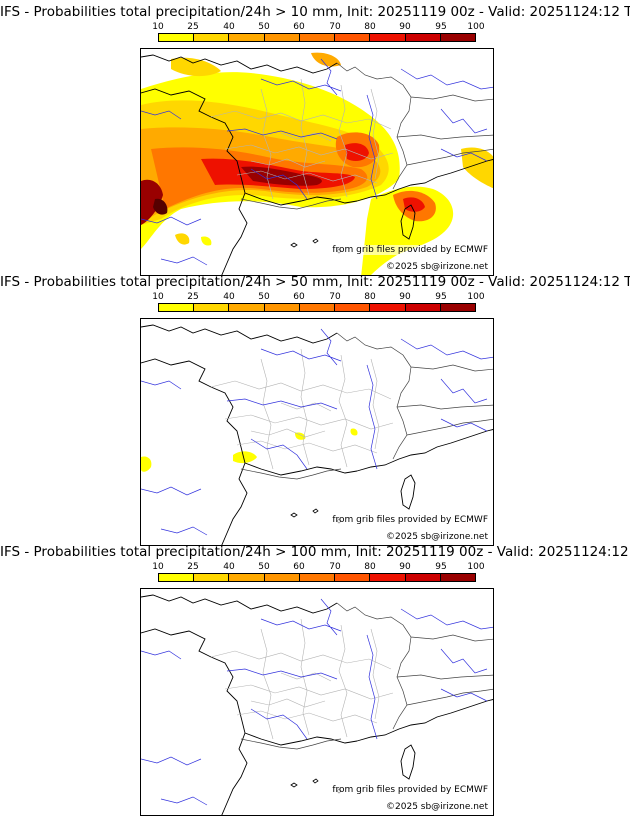  What do you see at coordinates (249, 450) in the screenshot?
I see `probability-shading` at bounding box center [249, 450].